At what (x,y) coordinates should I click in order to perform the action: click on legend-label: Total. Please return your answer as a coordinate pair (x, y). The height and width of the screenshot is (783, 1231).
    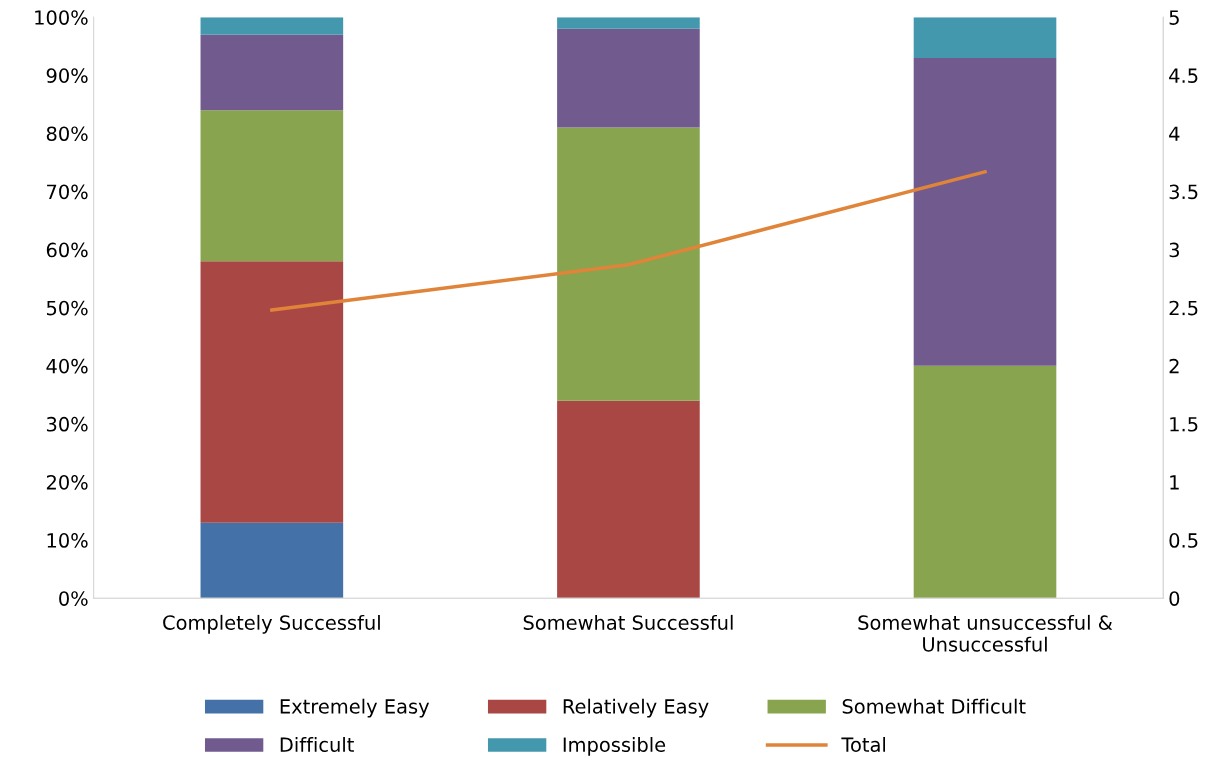
    Looking at the image, I should click on (863, 744).